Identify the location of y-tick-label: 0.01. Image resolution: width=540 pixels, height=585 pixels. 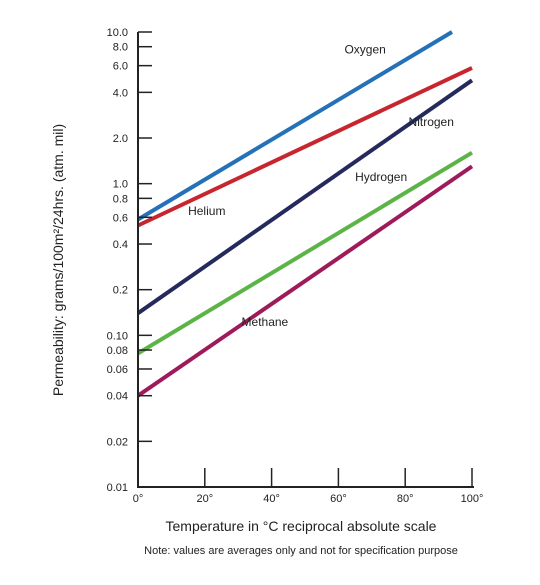
(117, 488).